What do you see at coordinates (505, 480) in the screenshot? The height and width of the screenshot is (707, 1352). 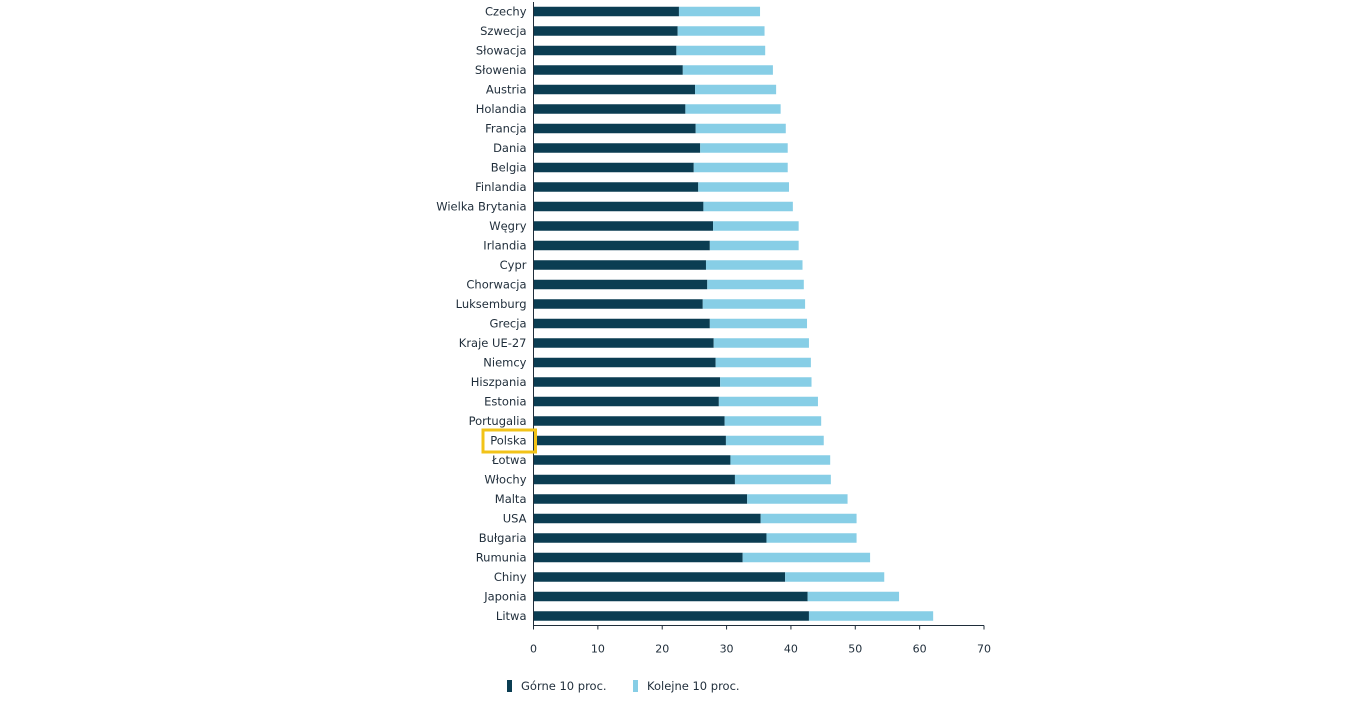 I see `category-label: Włochy` at bounding box center [505, 480].